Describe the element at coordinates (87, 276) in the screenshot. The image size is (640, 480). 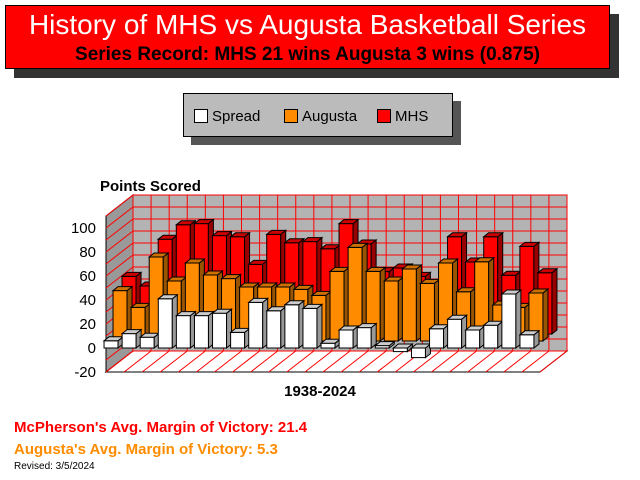
I see `y-tick-label: 60` at that location.